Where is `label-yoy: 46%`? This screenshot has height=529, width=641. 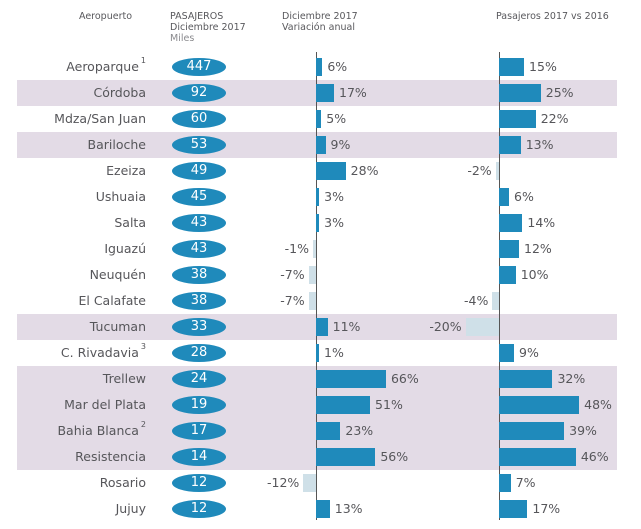 label-yoy: 46% is located at coordinates (594, 456).